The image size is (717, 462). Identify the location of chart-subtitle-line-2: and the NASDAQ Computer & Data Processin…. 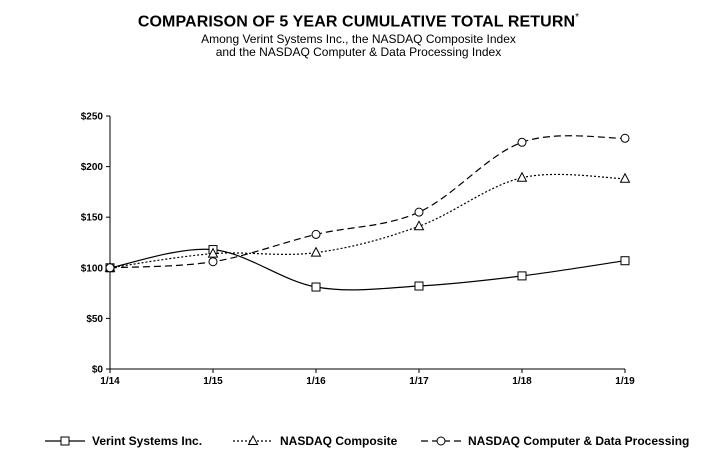
(358, 52).